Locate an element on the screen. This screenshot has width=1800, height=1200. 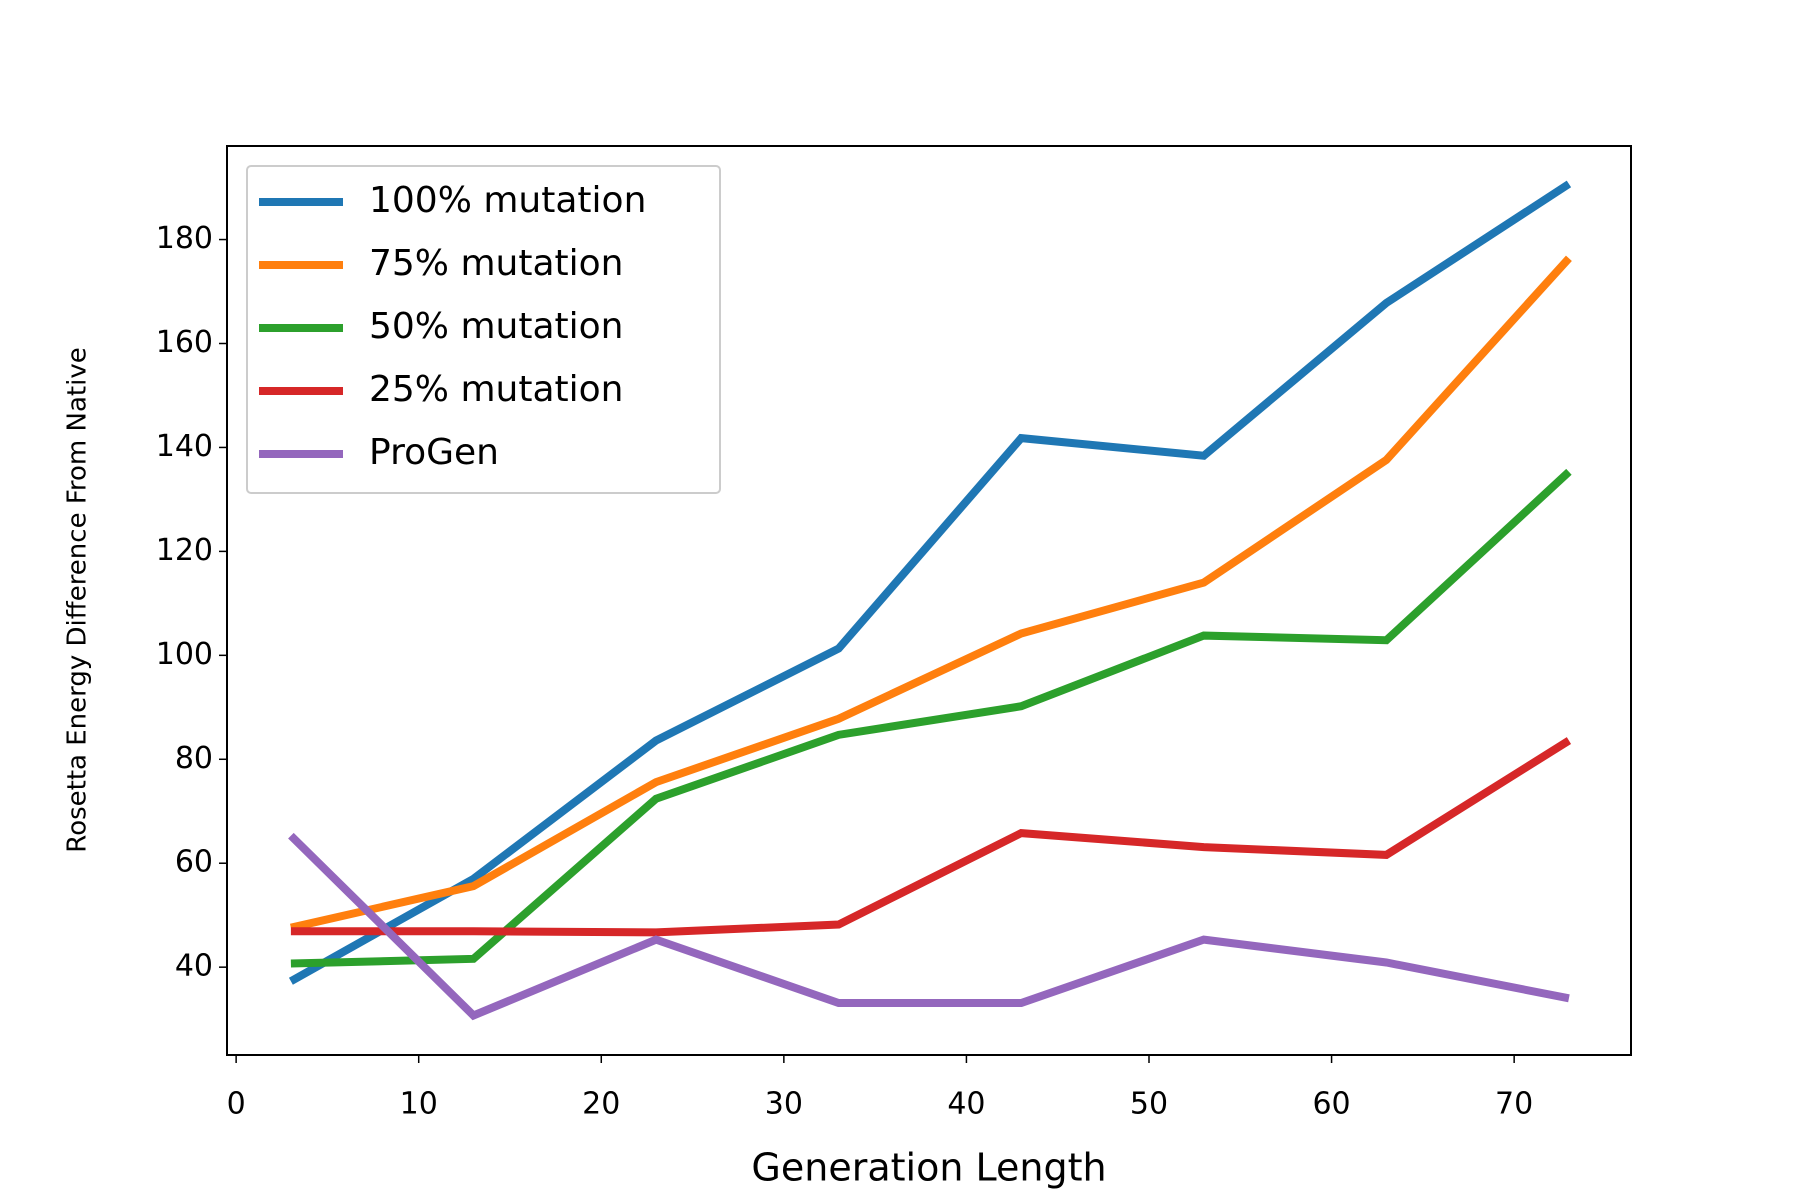
legend-label: 100% mutation is located at coordinates (507, 200).